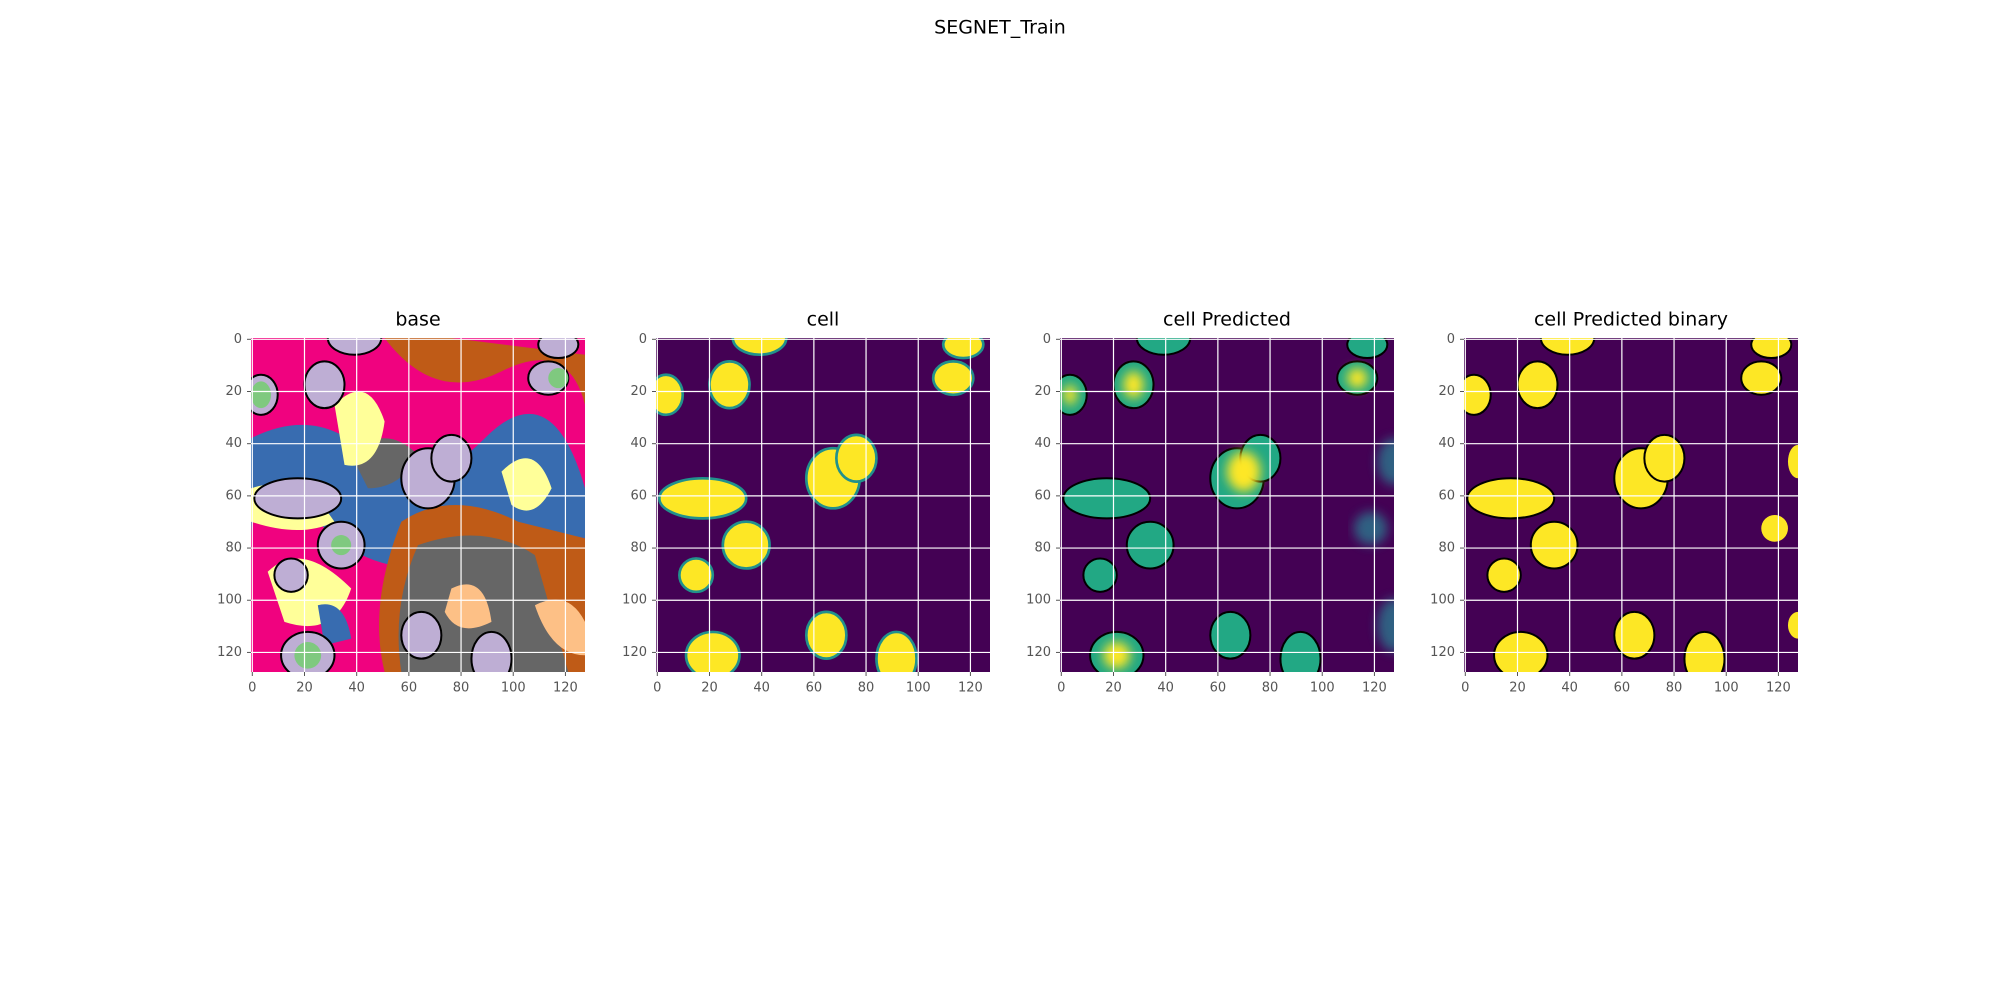 Image resolution: width=2000 pixels, height=1000 pixels. I want to click on image-cell-predicted, so click(1227, 505).